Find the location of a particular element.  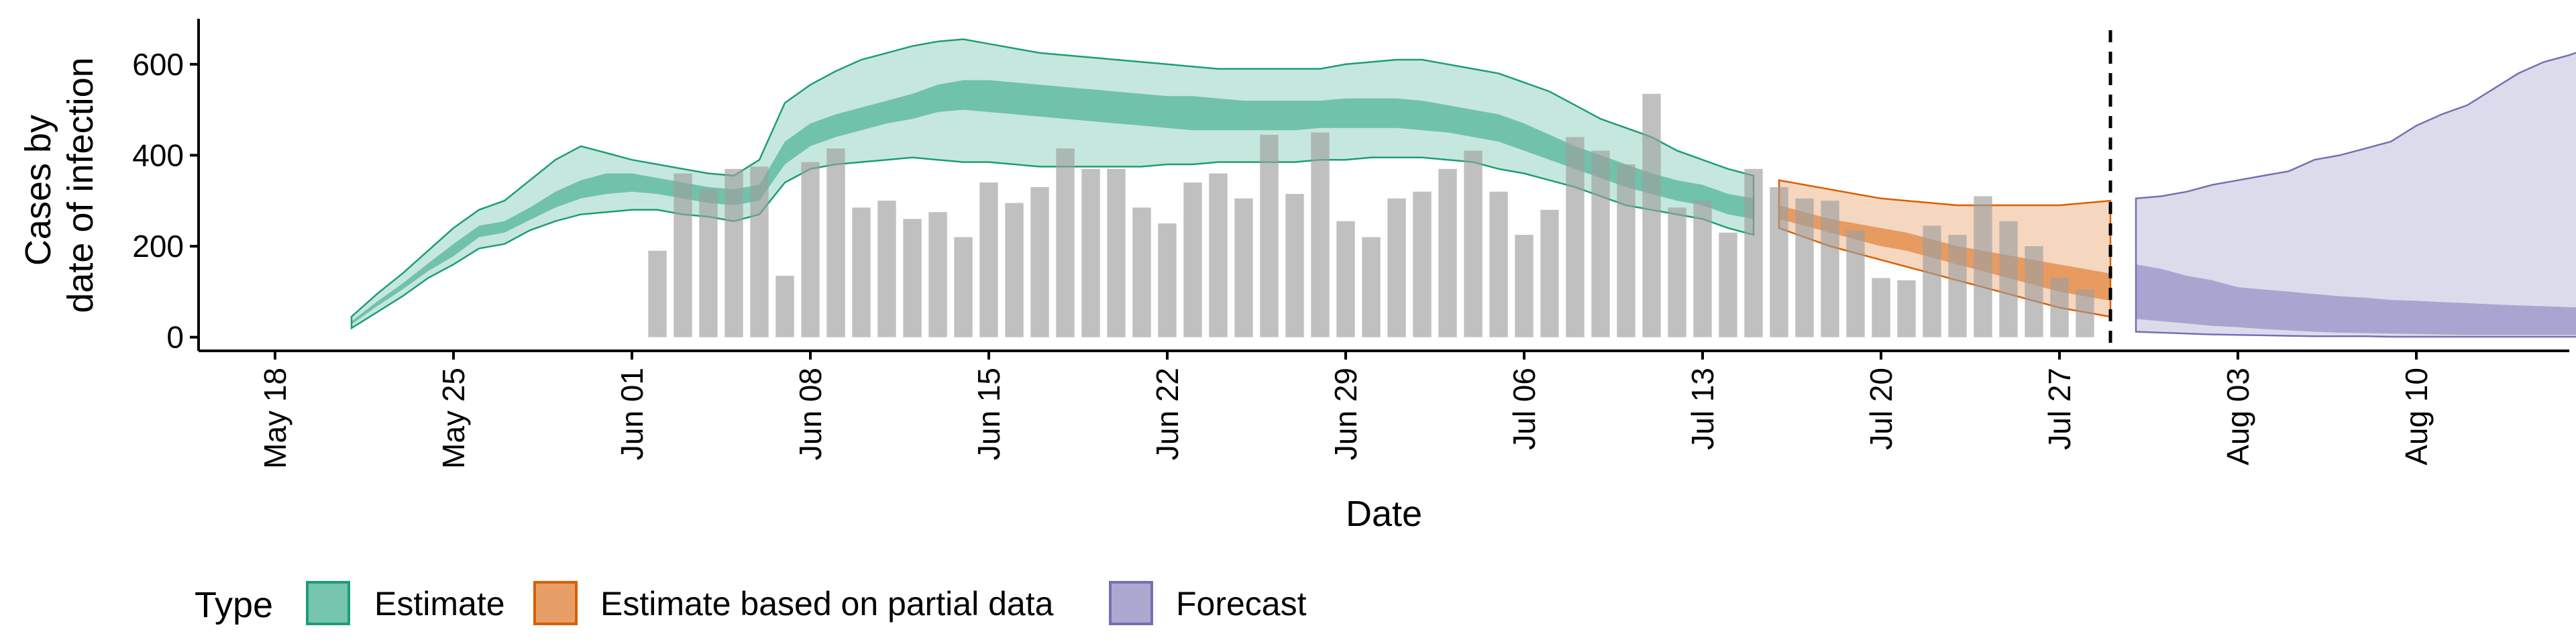

legend-label-partial: Estimate based on partial data is located at coordinates (827, 604).